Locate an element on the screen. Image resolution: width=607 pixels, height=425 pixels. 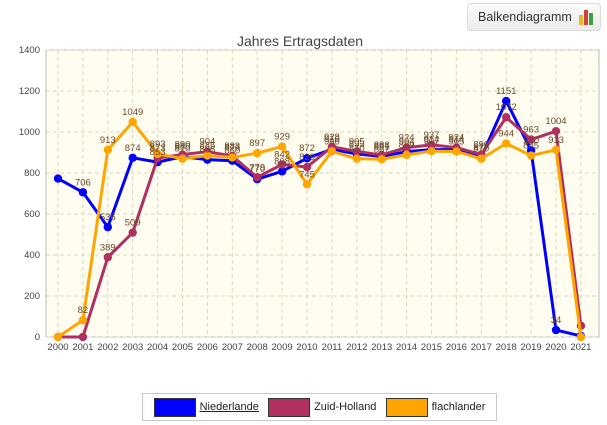
chart-legend: Niederlande Zuid-Holland flachlander is located at coordinates (319, 407).